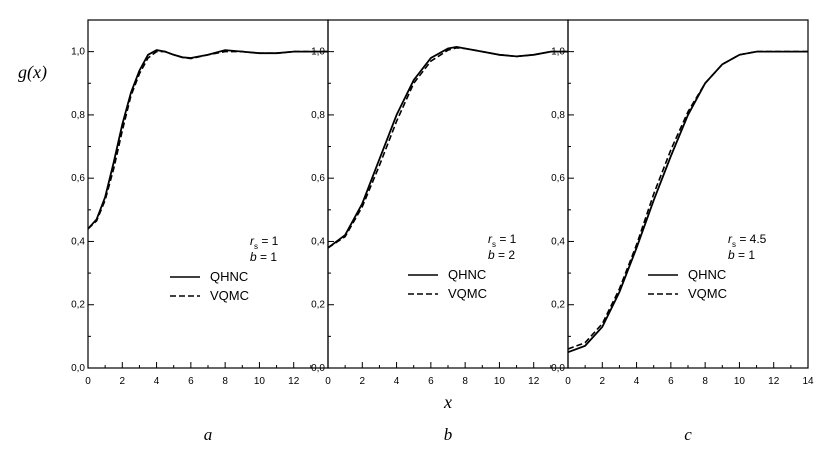 This screenshot has height=452, width=830. What do you see at coordinates (501, 255) in the screenshot?
I see `param-b: b = 2` at bounding box center [501, 255].